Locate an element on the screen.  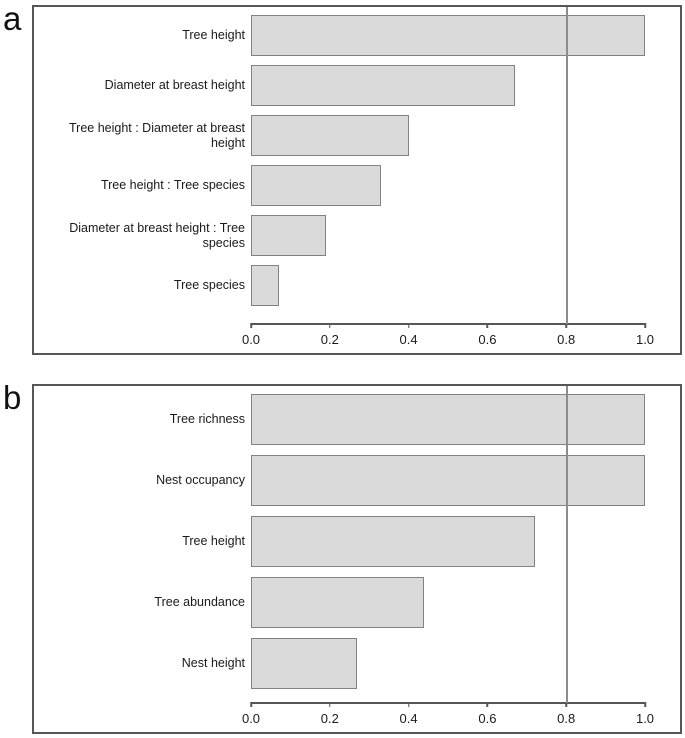
bar-row: Nest occupancy is located at coordinates (357, 480).